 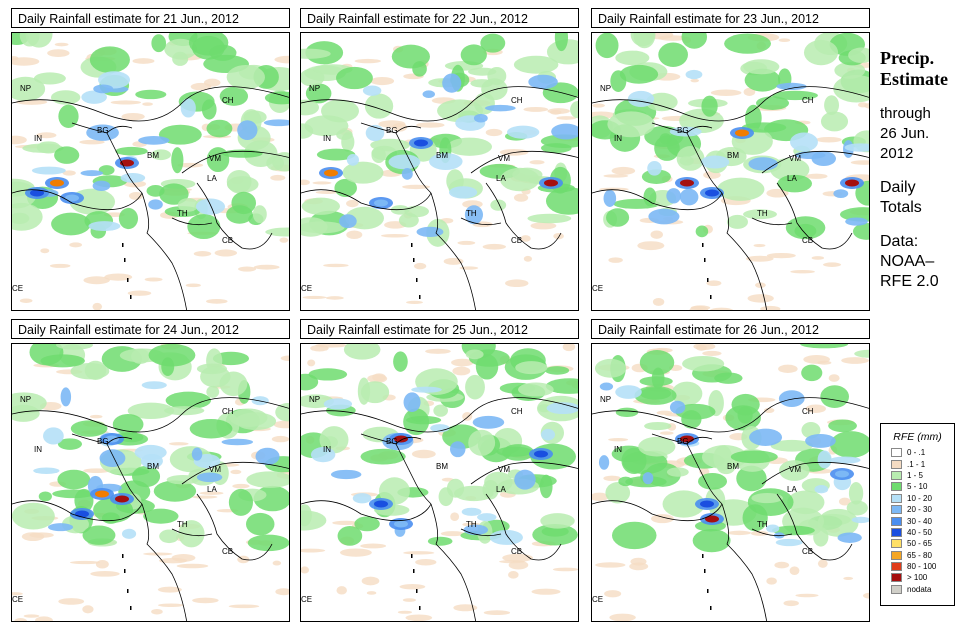 I want to click on country-label: NP, so click(x=25, y=399).